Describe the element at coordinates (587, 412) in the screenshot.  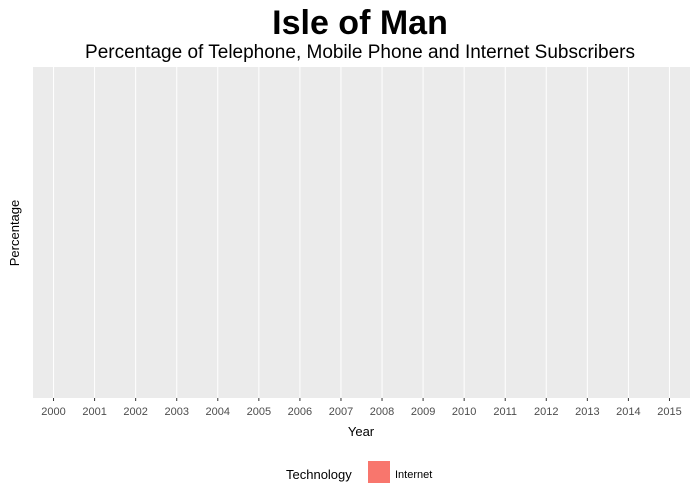
I see `x-tick-label-2013: 2013` at that location.